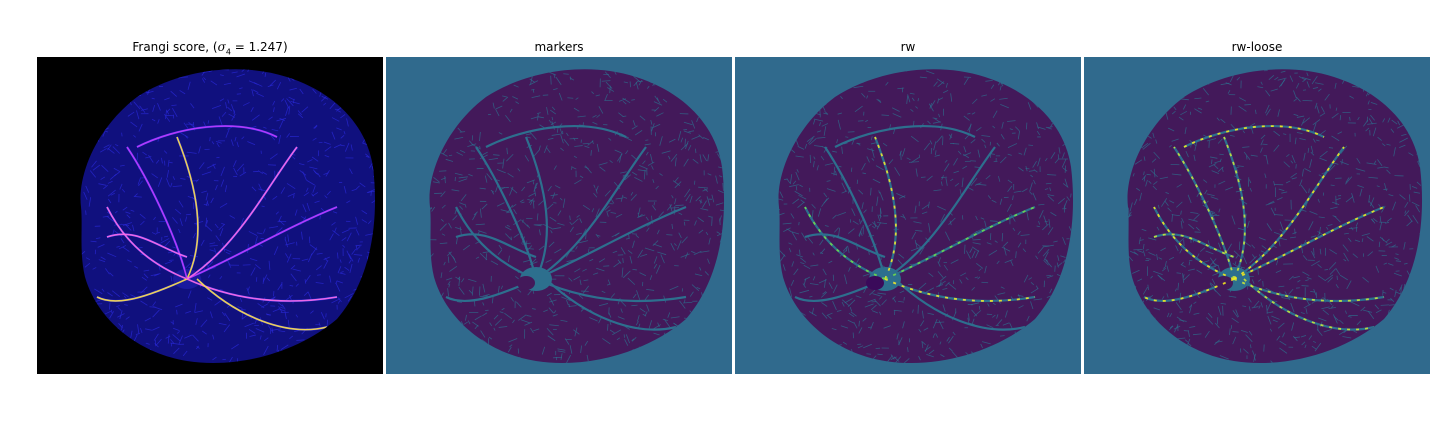  What do you see at coordinates (210, 48) in the screenshot?
I see `frangi-panel-title: Frangi score, (σ4 = 1.247)` at bounding box center [210, 48].